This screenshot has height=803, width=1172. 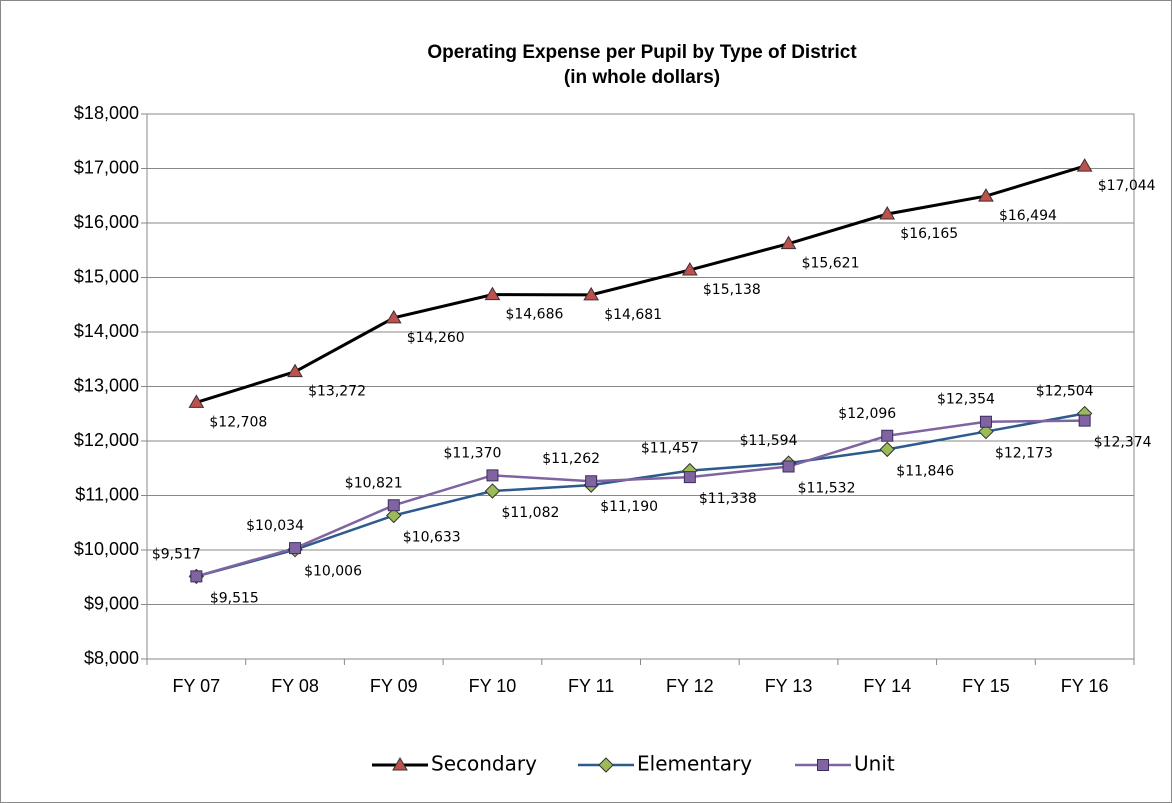 What do you see at coordinates (732, 290) in the screenshot?
I see `data-label: $15,138` at bounding box center [732, 290].